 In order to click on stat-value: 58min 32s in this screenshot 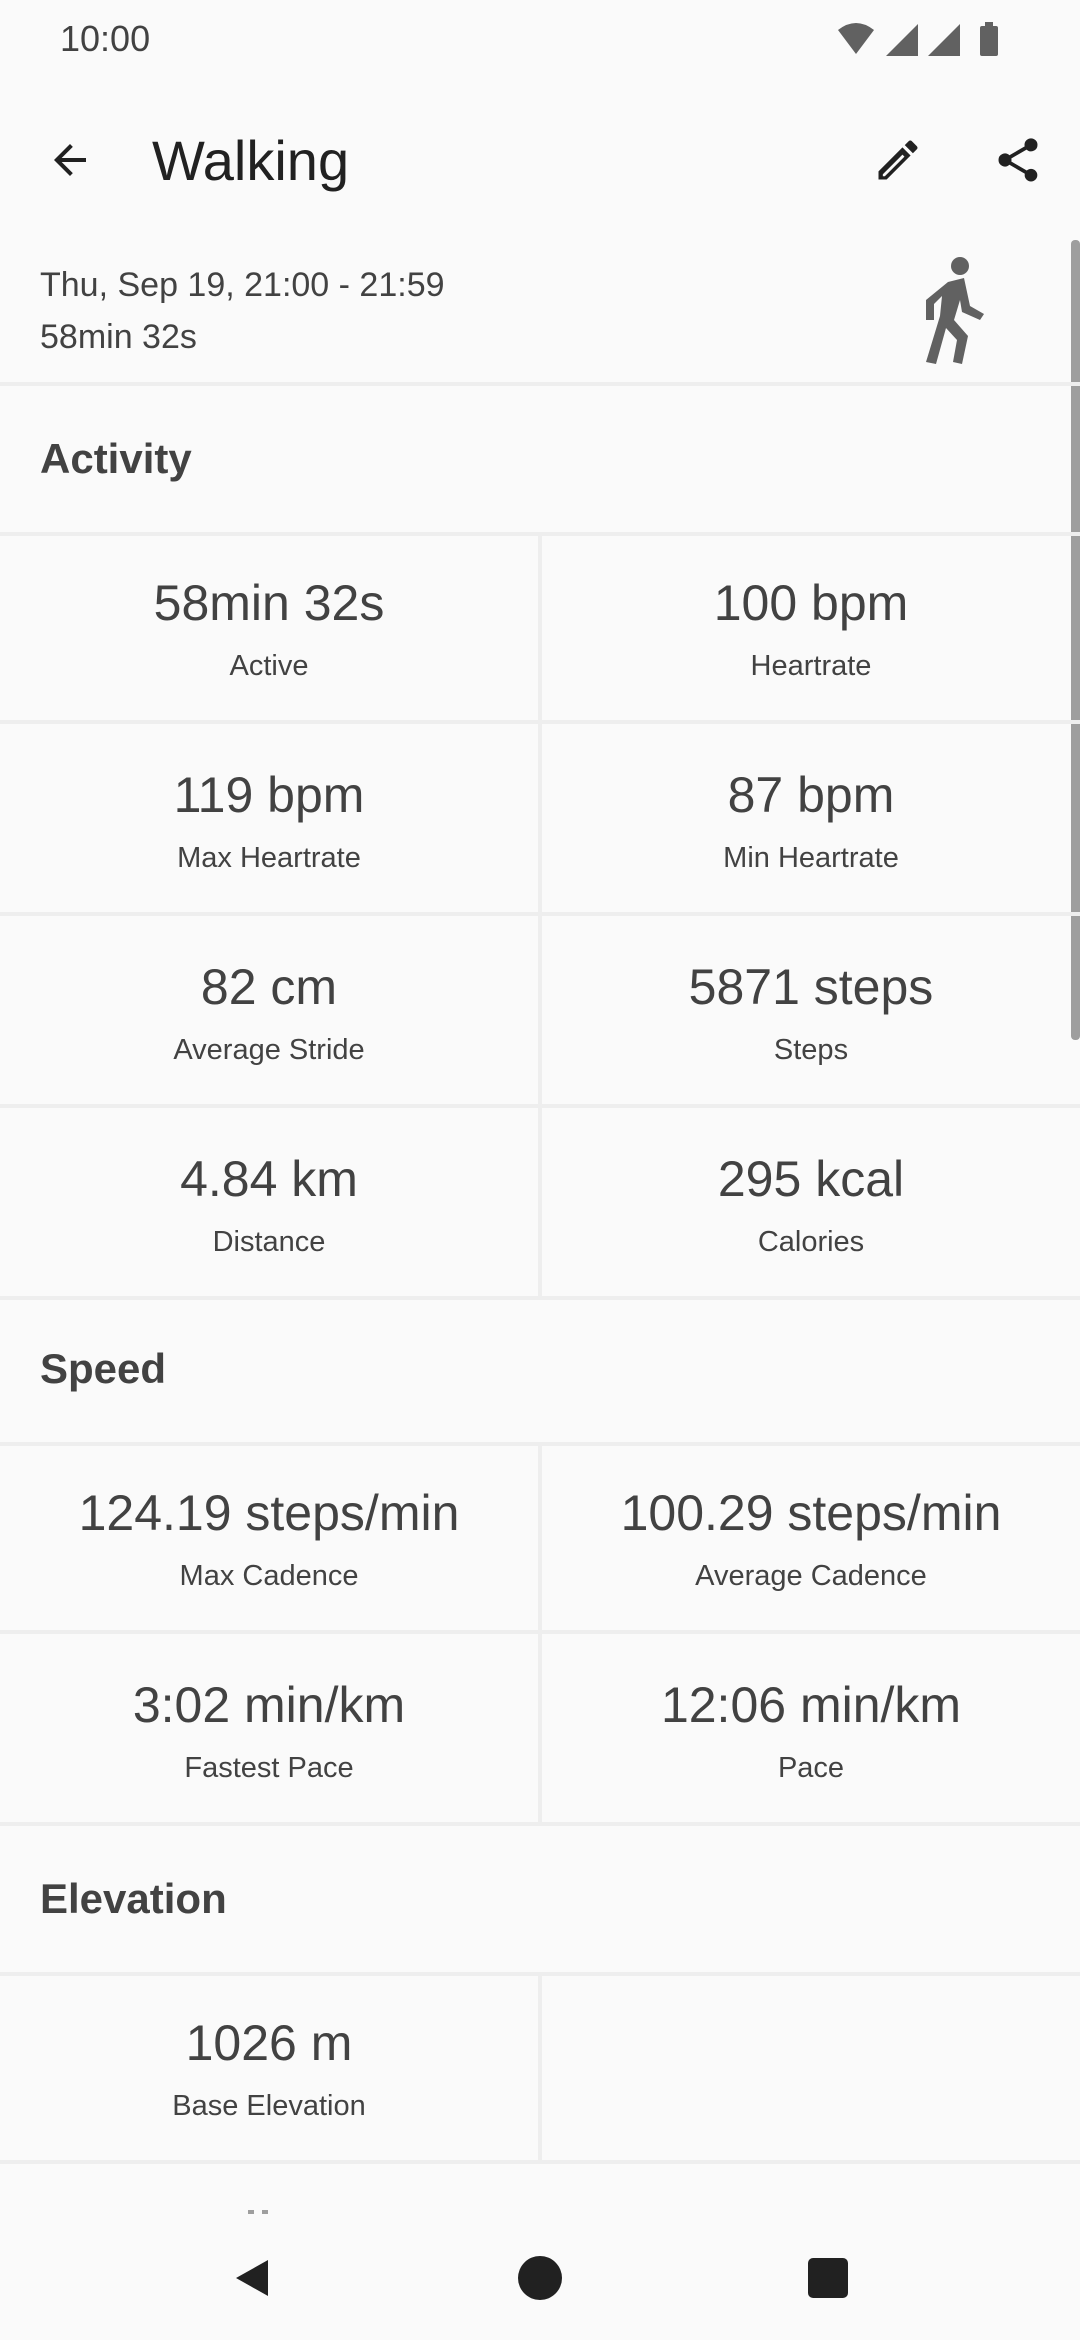, I will do `click(269, 603)`.